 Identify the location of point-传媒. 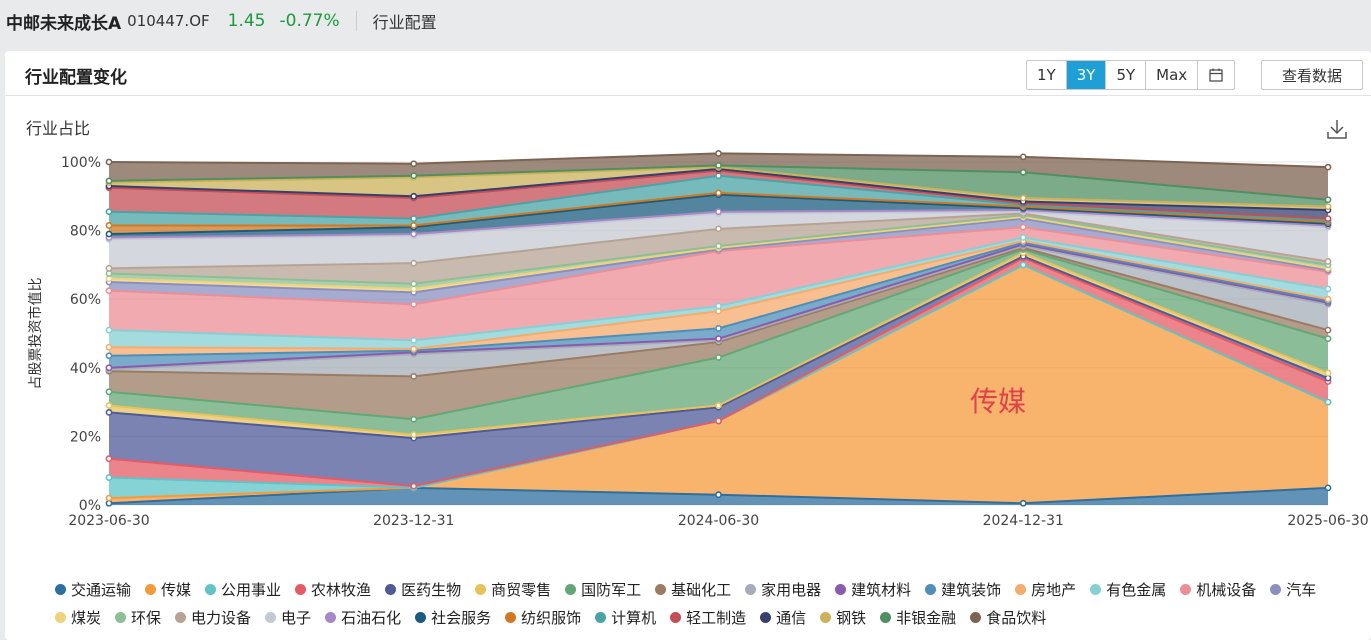
(109, 498).